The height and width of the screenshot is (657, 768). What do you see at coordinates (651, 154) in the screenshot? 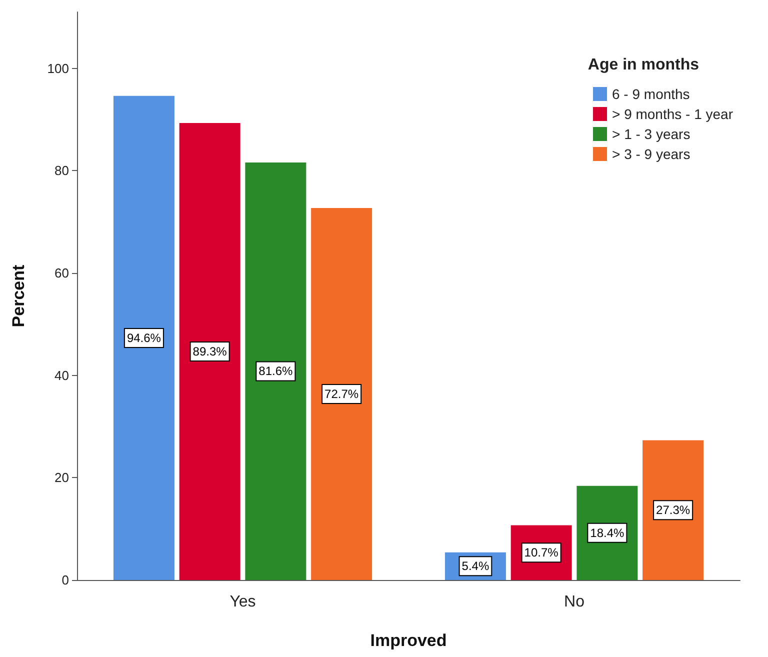
I see `legend-label: > 3 - 9 years` at bounding box center [651, 154].